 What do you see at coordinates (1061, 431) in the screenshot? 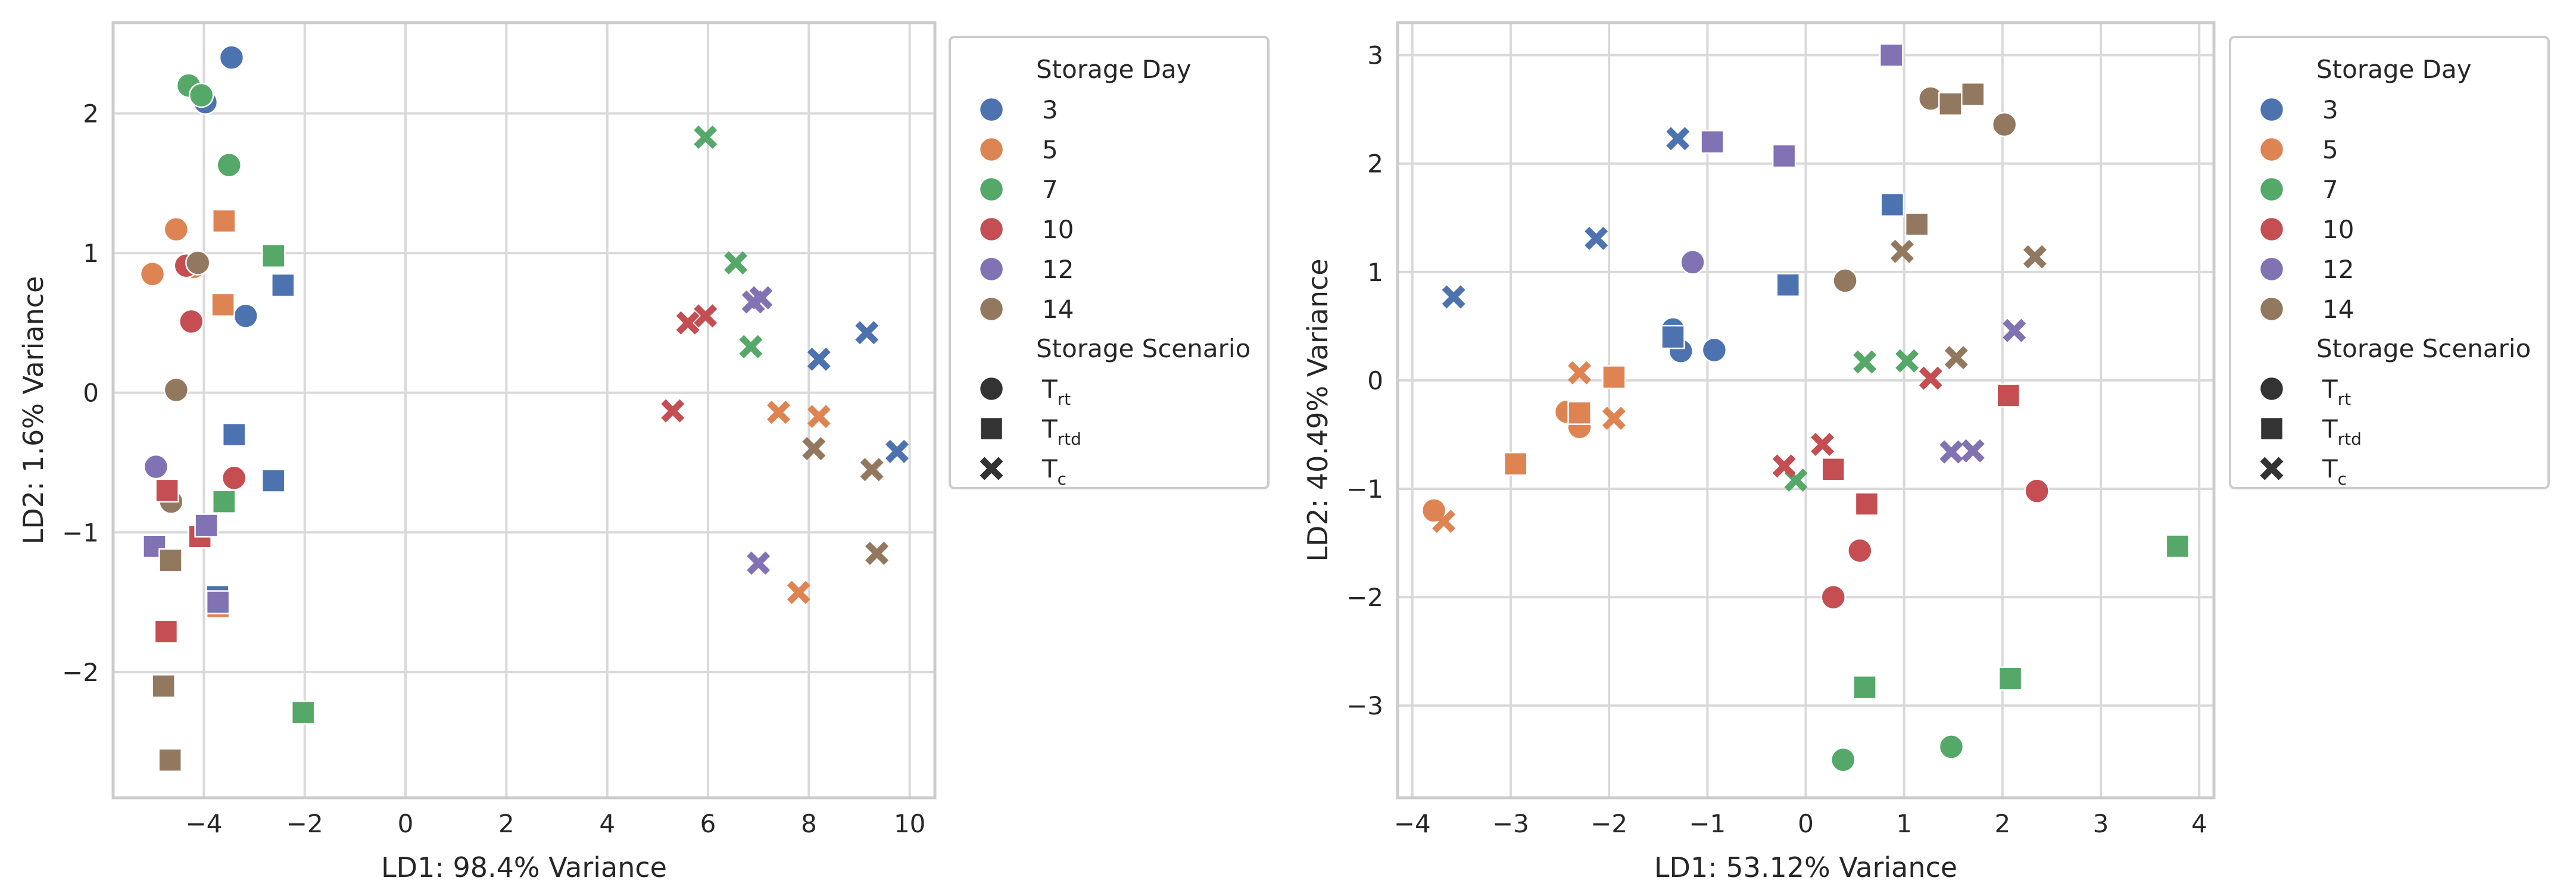
I see `legend-label-scenario: Trtd` at bounding box center [1061, 431].